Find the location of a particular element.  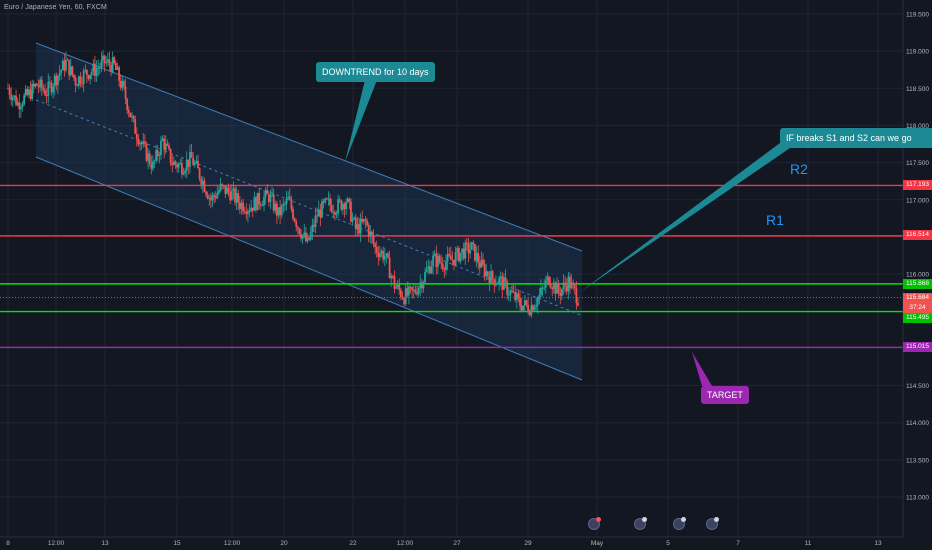

support-bottom-price-tag: 115.495 is located at coordinates (917, 318).